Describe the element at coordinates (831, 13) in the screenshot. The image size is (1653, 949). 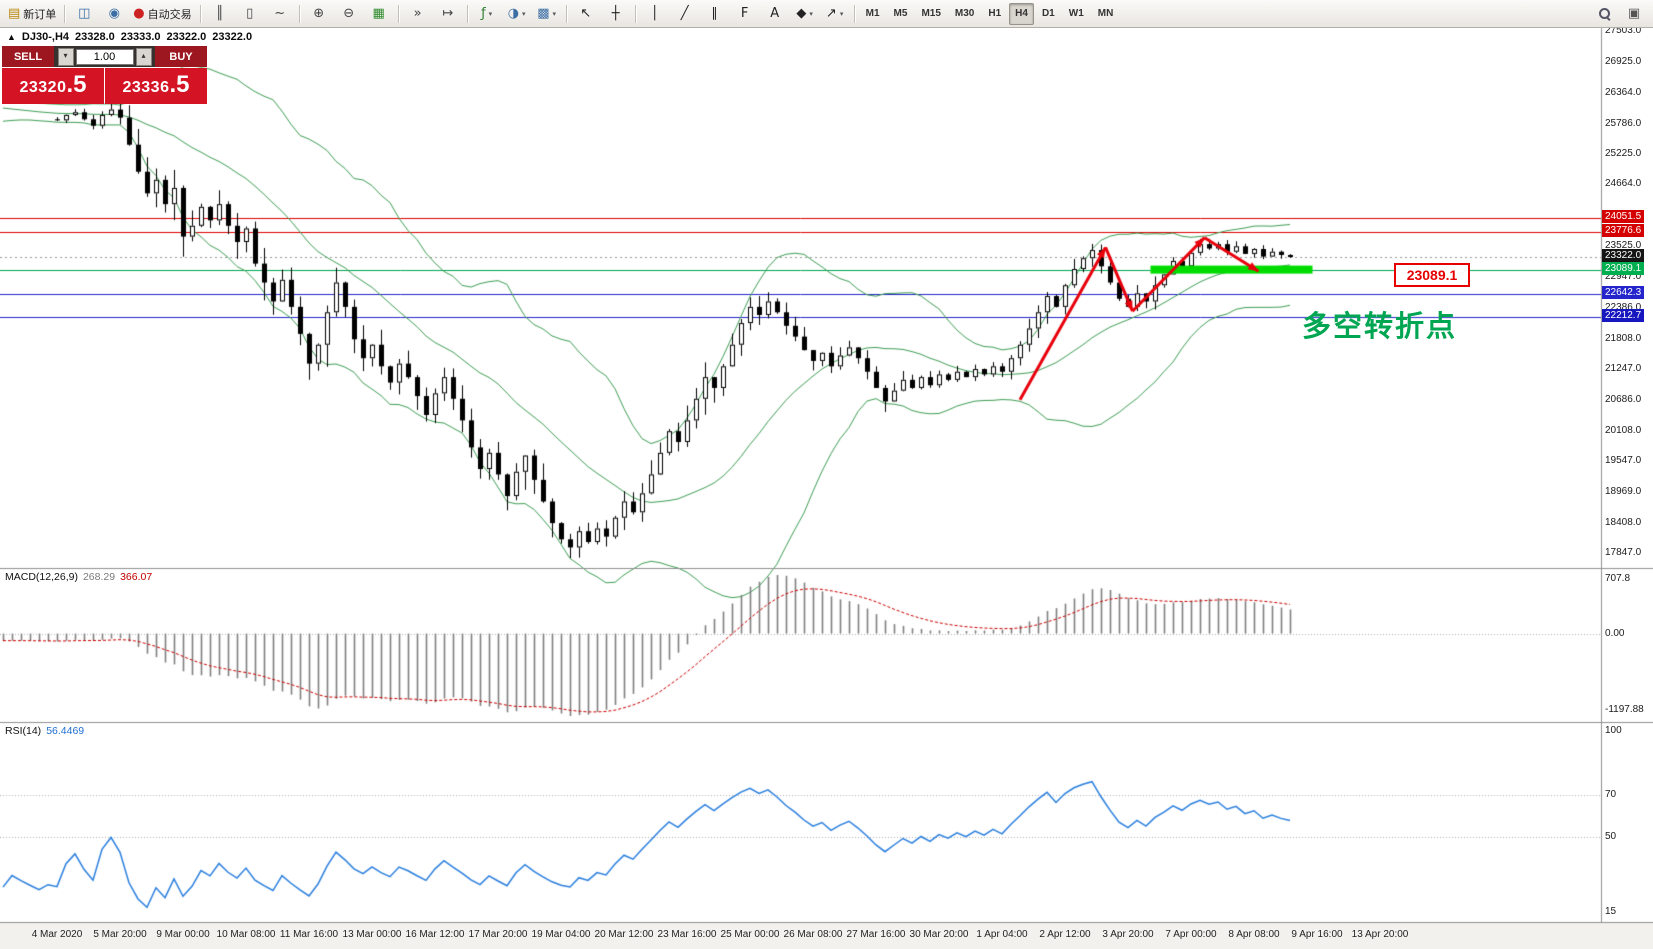
I see `arrows-icon: ↗` at that location.